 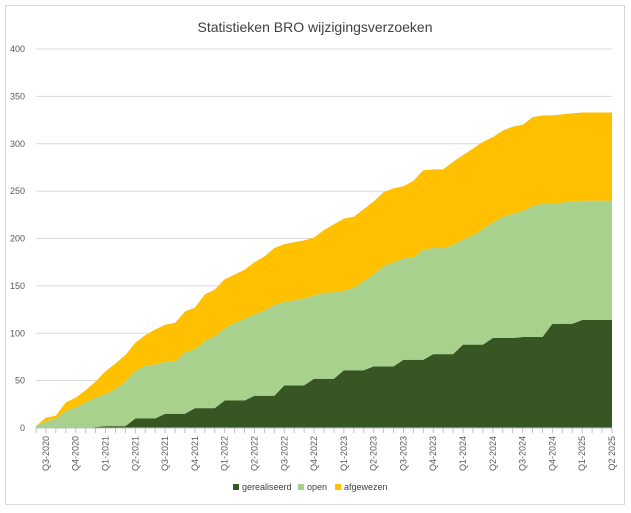 I want to click on x-tick-label: Q4-2021, so click(x=195, y=453).